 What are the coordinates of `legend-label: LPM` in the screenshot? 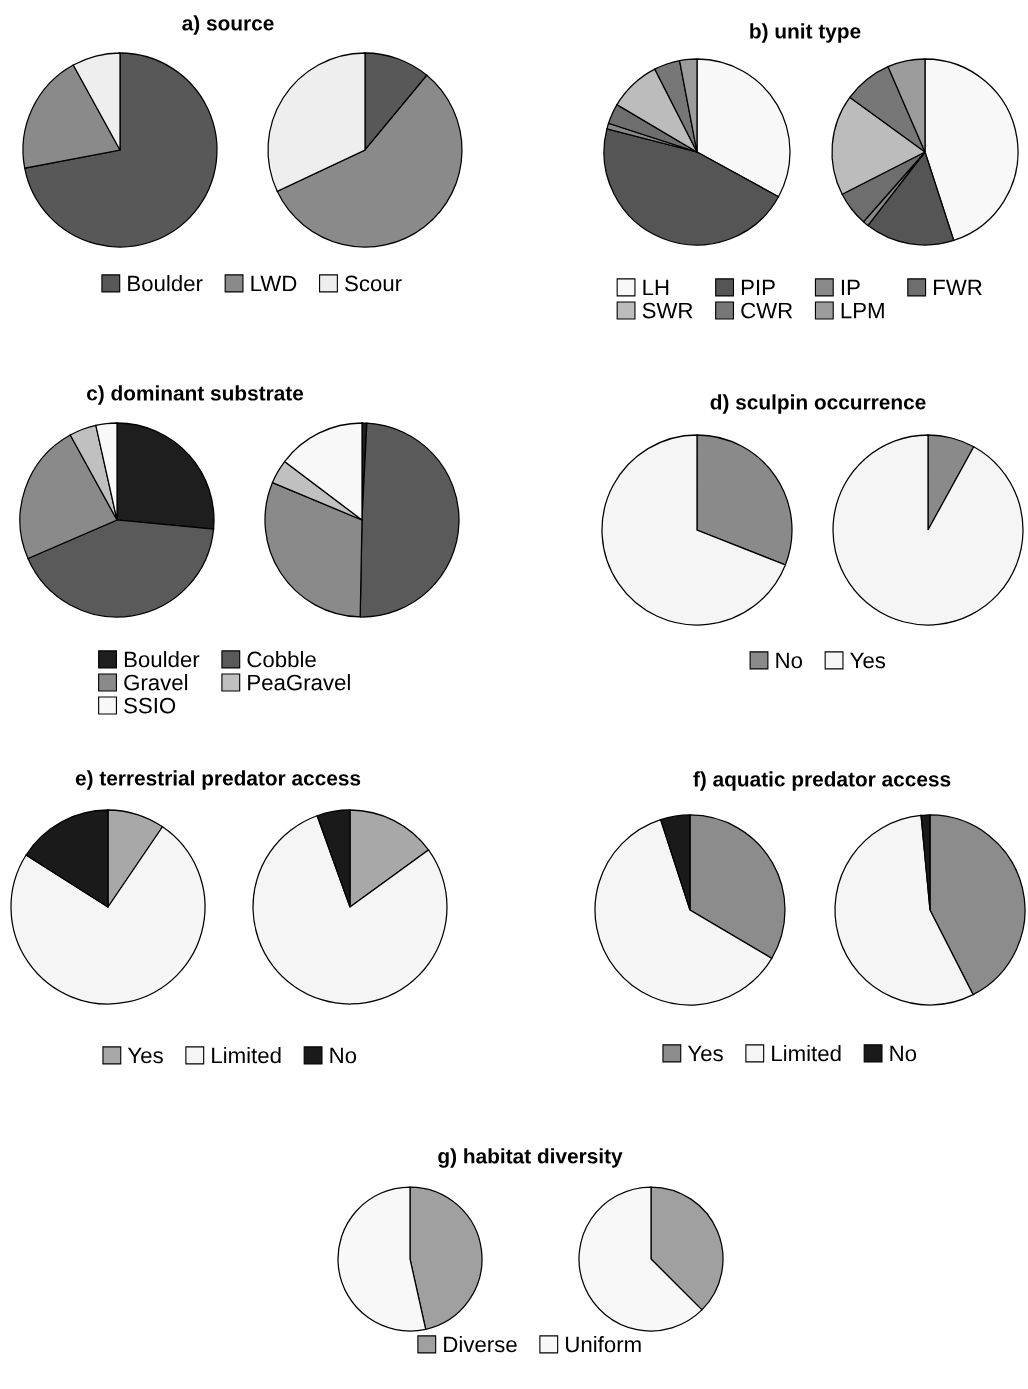 It's located at (862, 310).